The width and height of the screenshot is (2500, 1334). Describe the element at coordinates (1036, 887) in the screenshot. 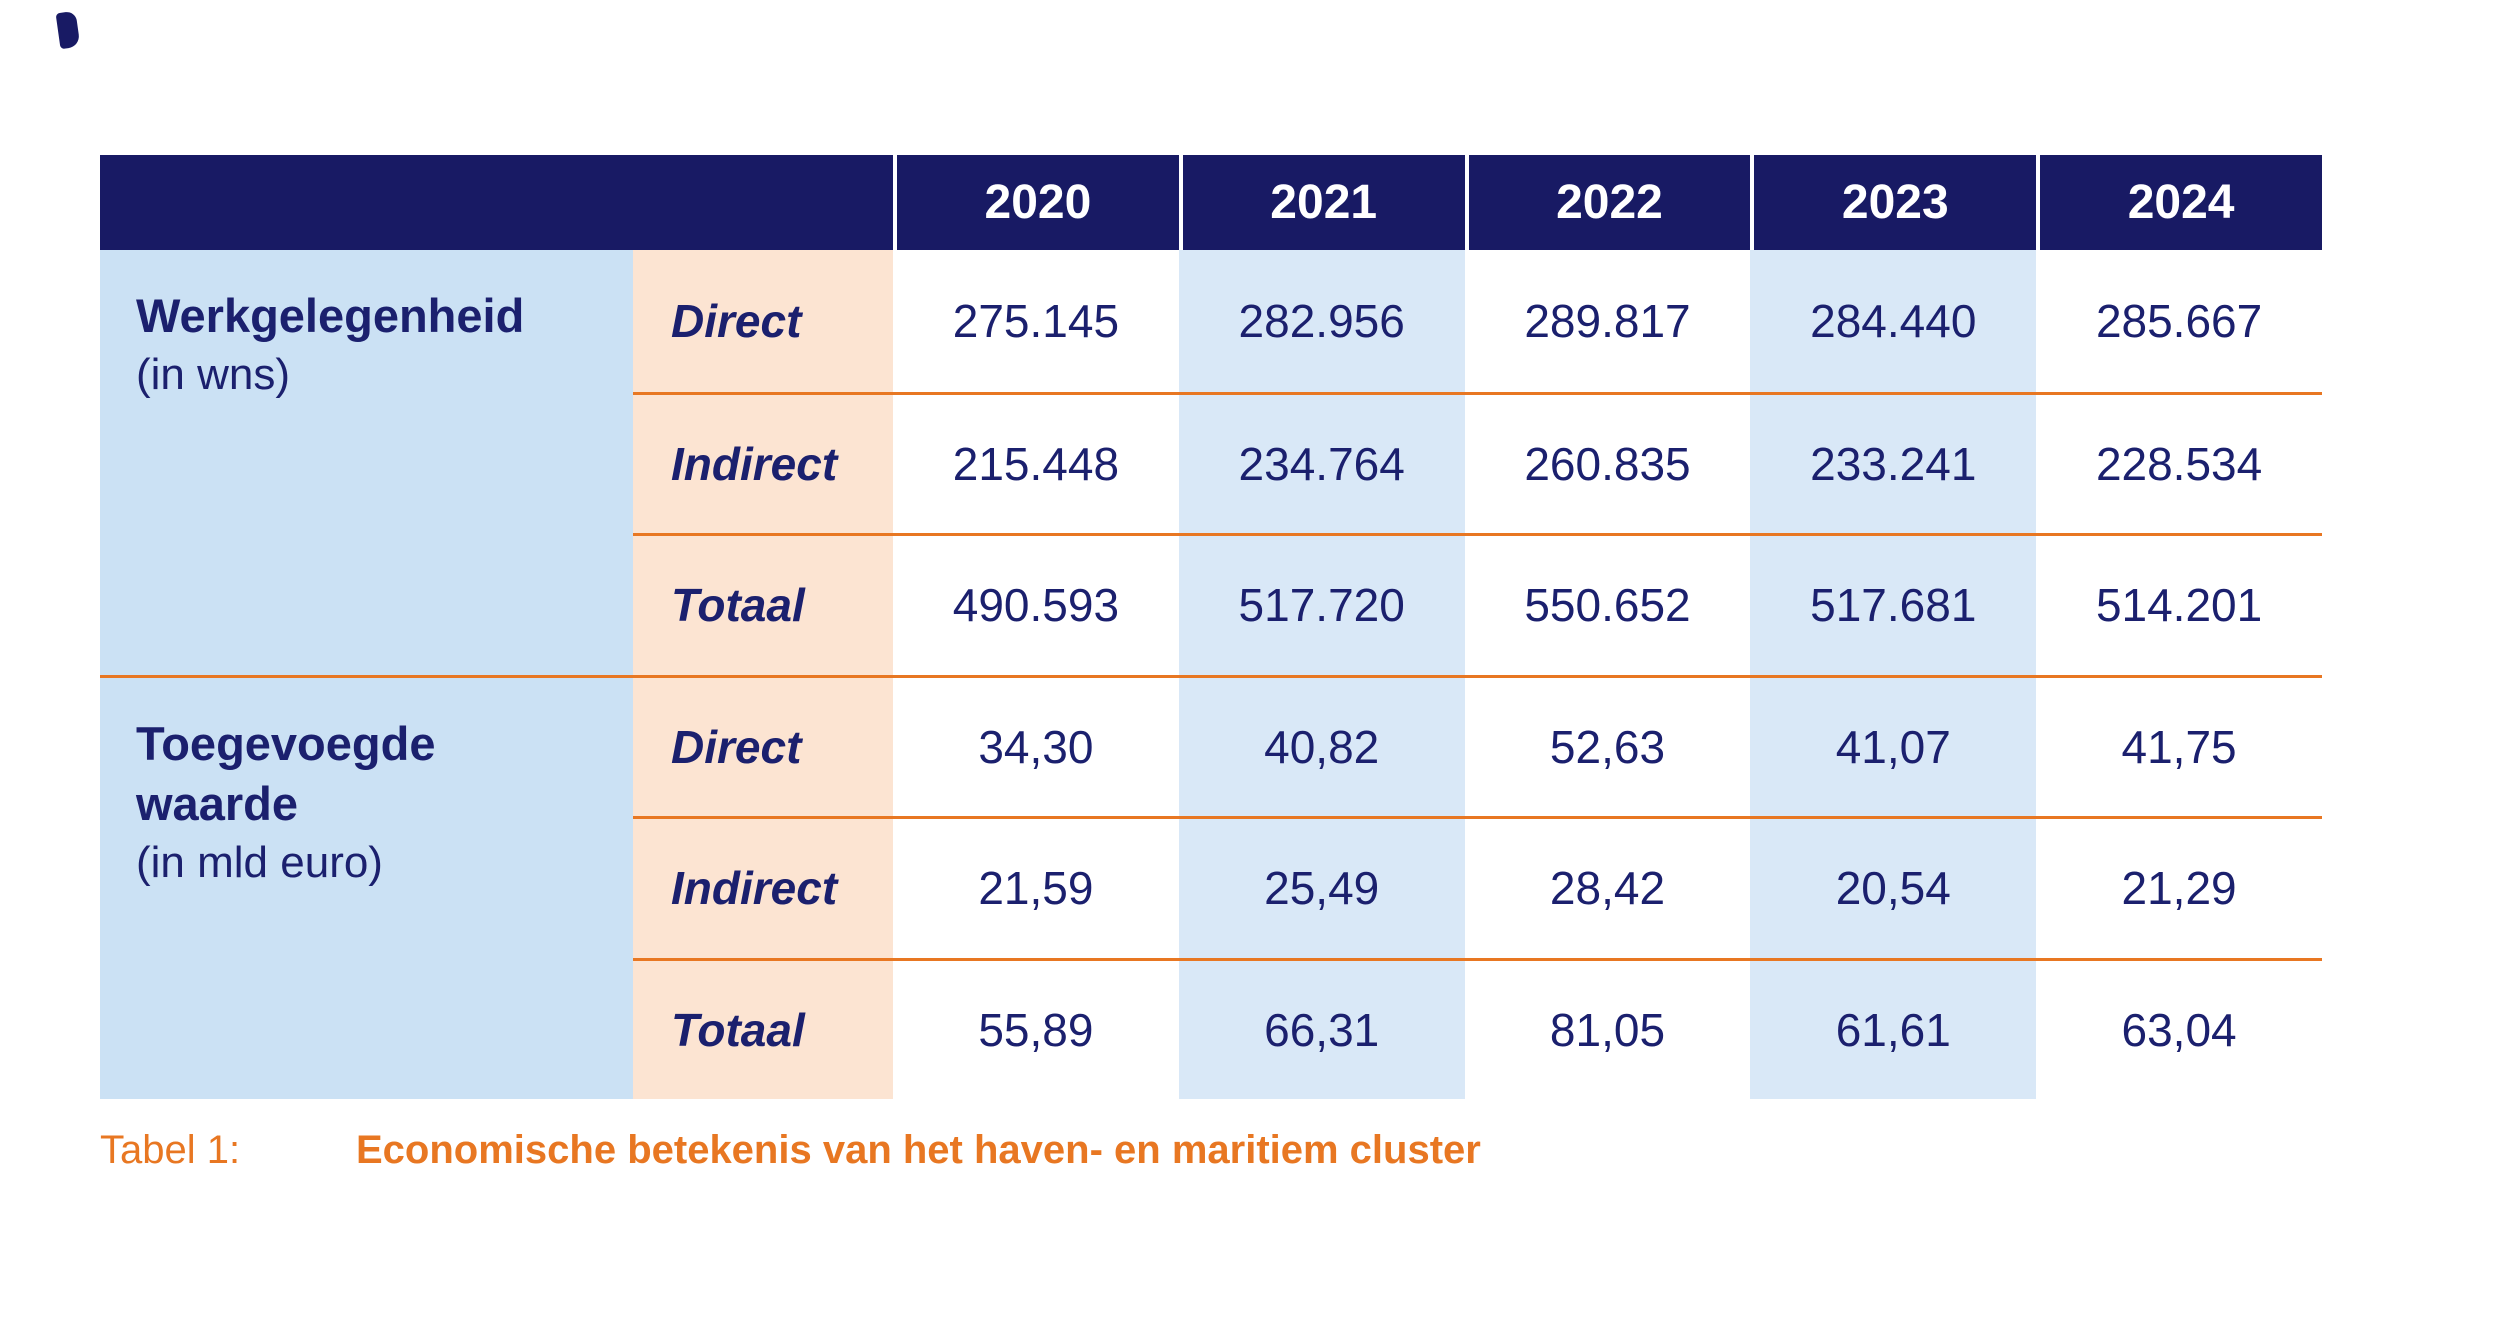

I see `table-cell: 21,59` at that location.